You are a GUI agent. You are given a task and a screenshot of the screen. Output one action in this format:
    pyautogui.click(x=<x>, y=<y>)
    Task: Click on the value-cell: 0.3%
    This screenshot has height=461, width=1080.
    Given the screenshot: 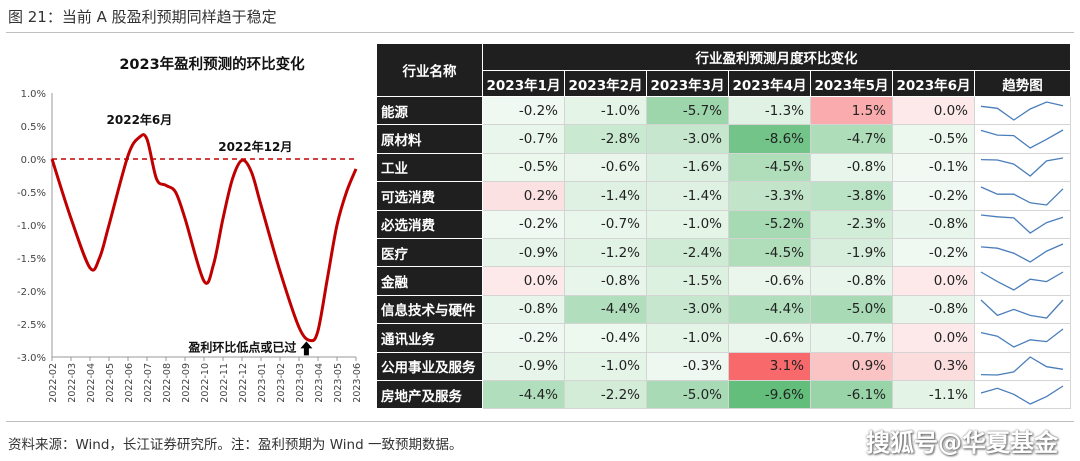 What is the action you would take?
    pyautogui.click(x=933, y=366)
    